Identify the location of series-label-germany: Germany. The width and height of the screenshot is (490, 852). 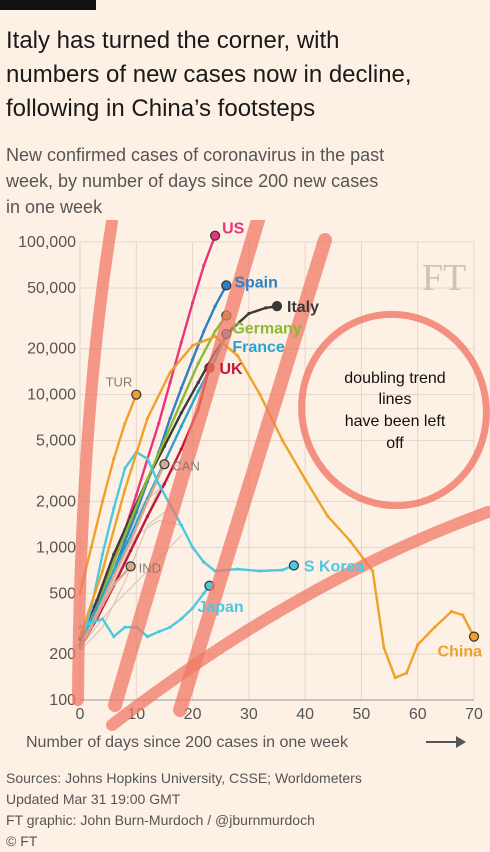
(266, 329).